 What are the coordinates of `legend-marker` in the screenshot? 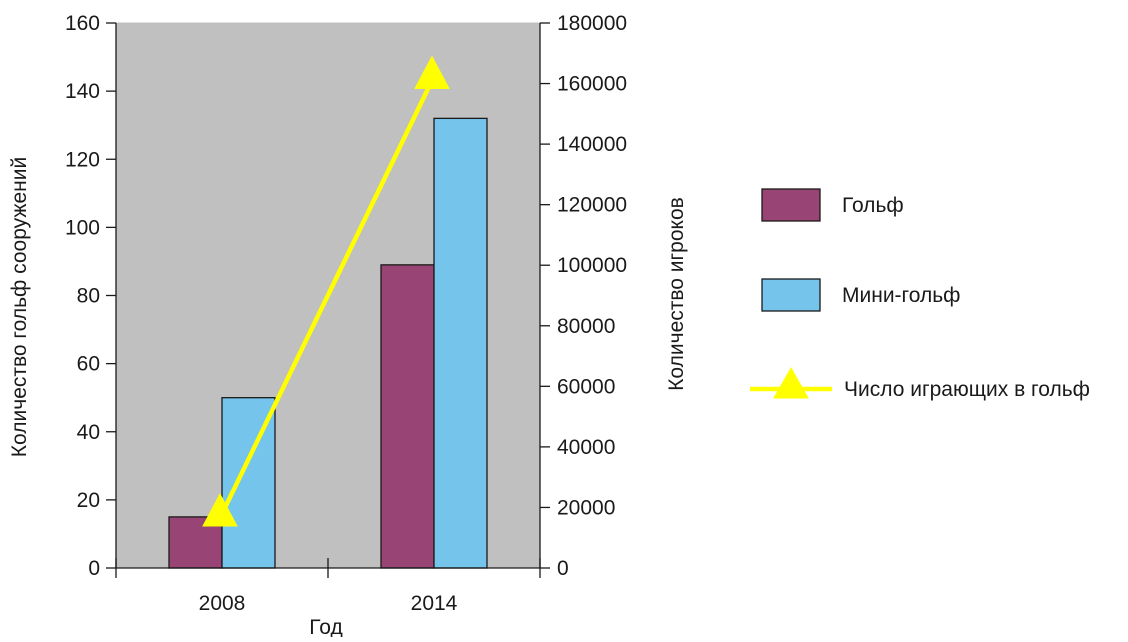 It's located at (791, 382).